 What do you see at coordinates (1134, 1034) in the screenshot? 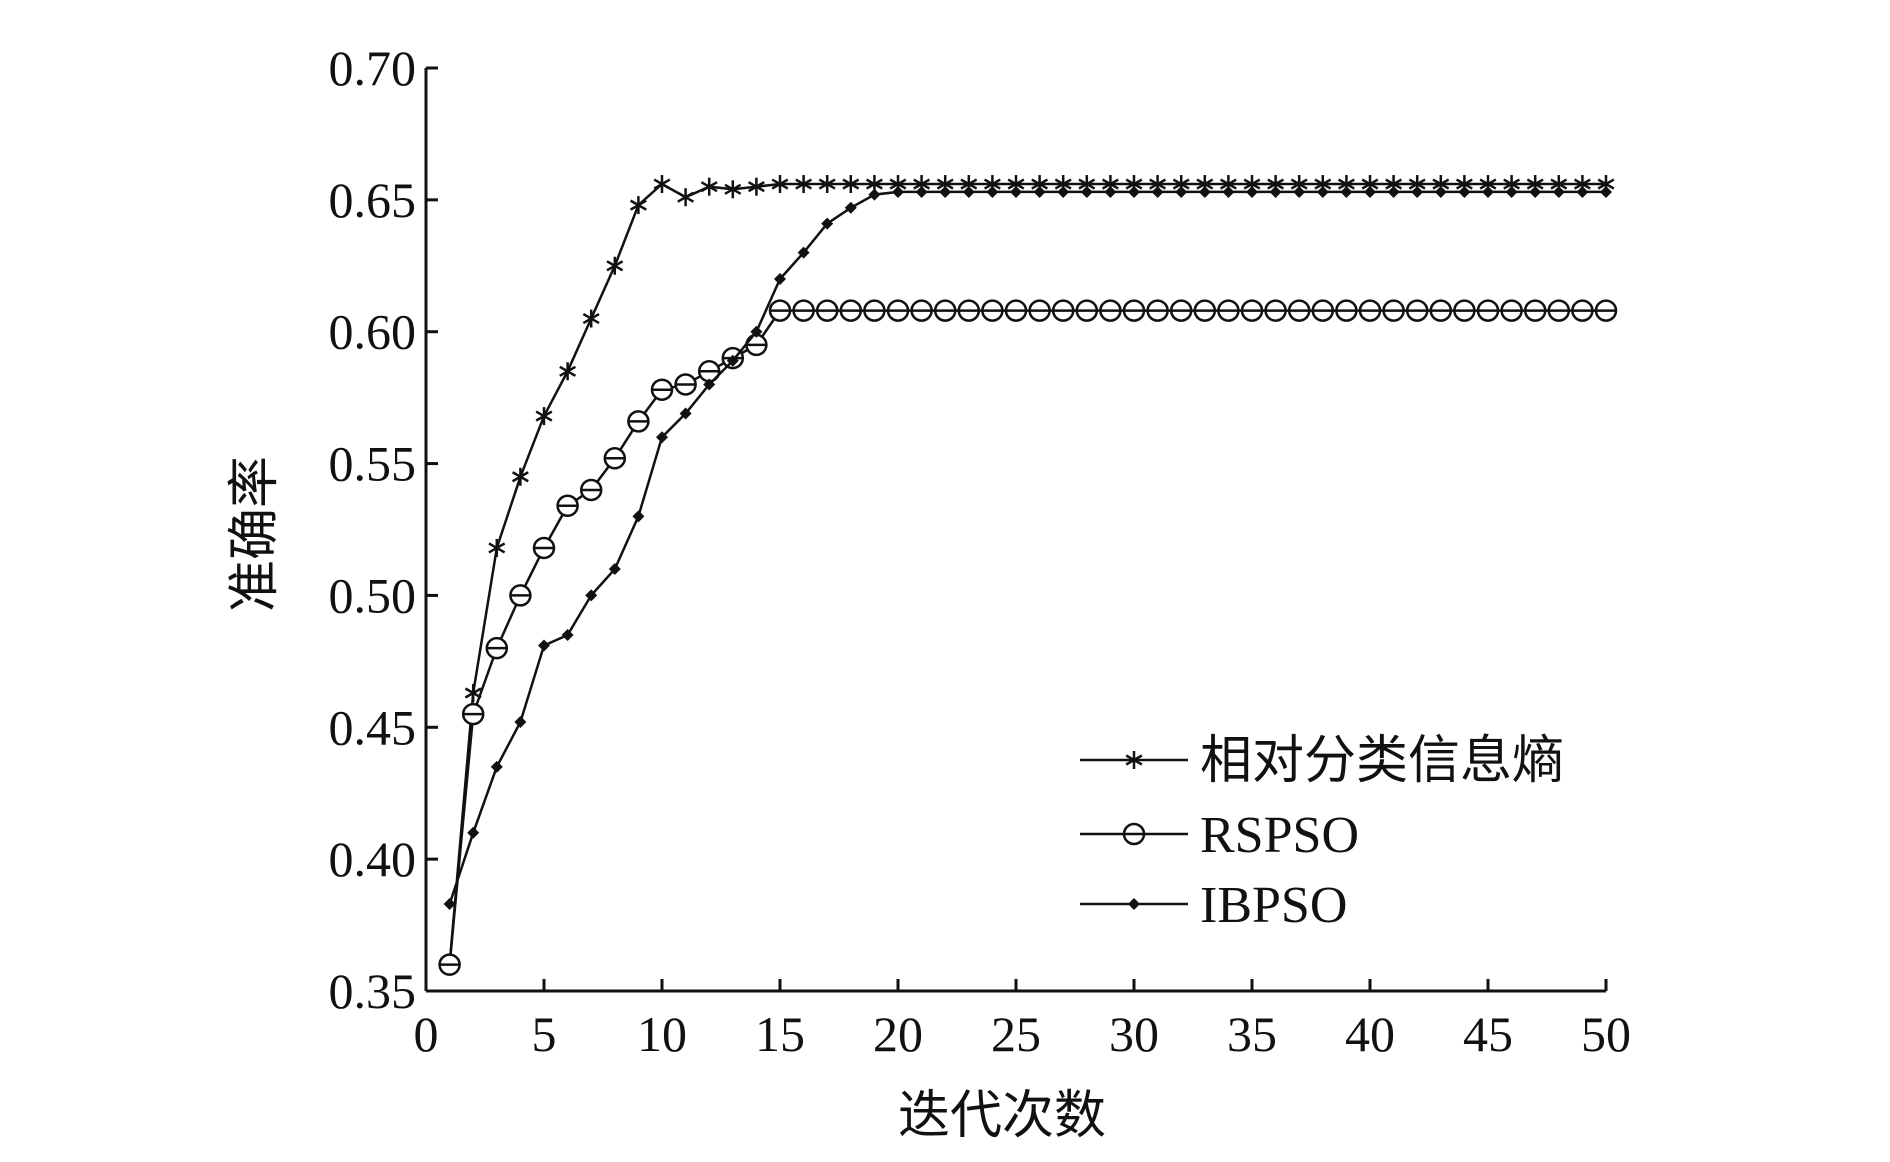
I see `x-tick-label: 30` at bounding box center [1134, 1034].